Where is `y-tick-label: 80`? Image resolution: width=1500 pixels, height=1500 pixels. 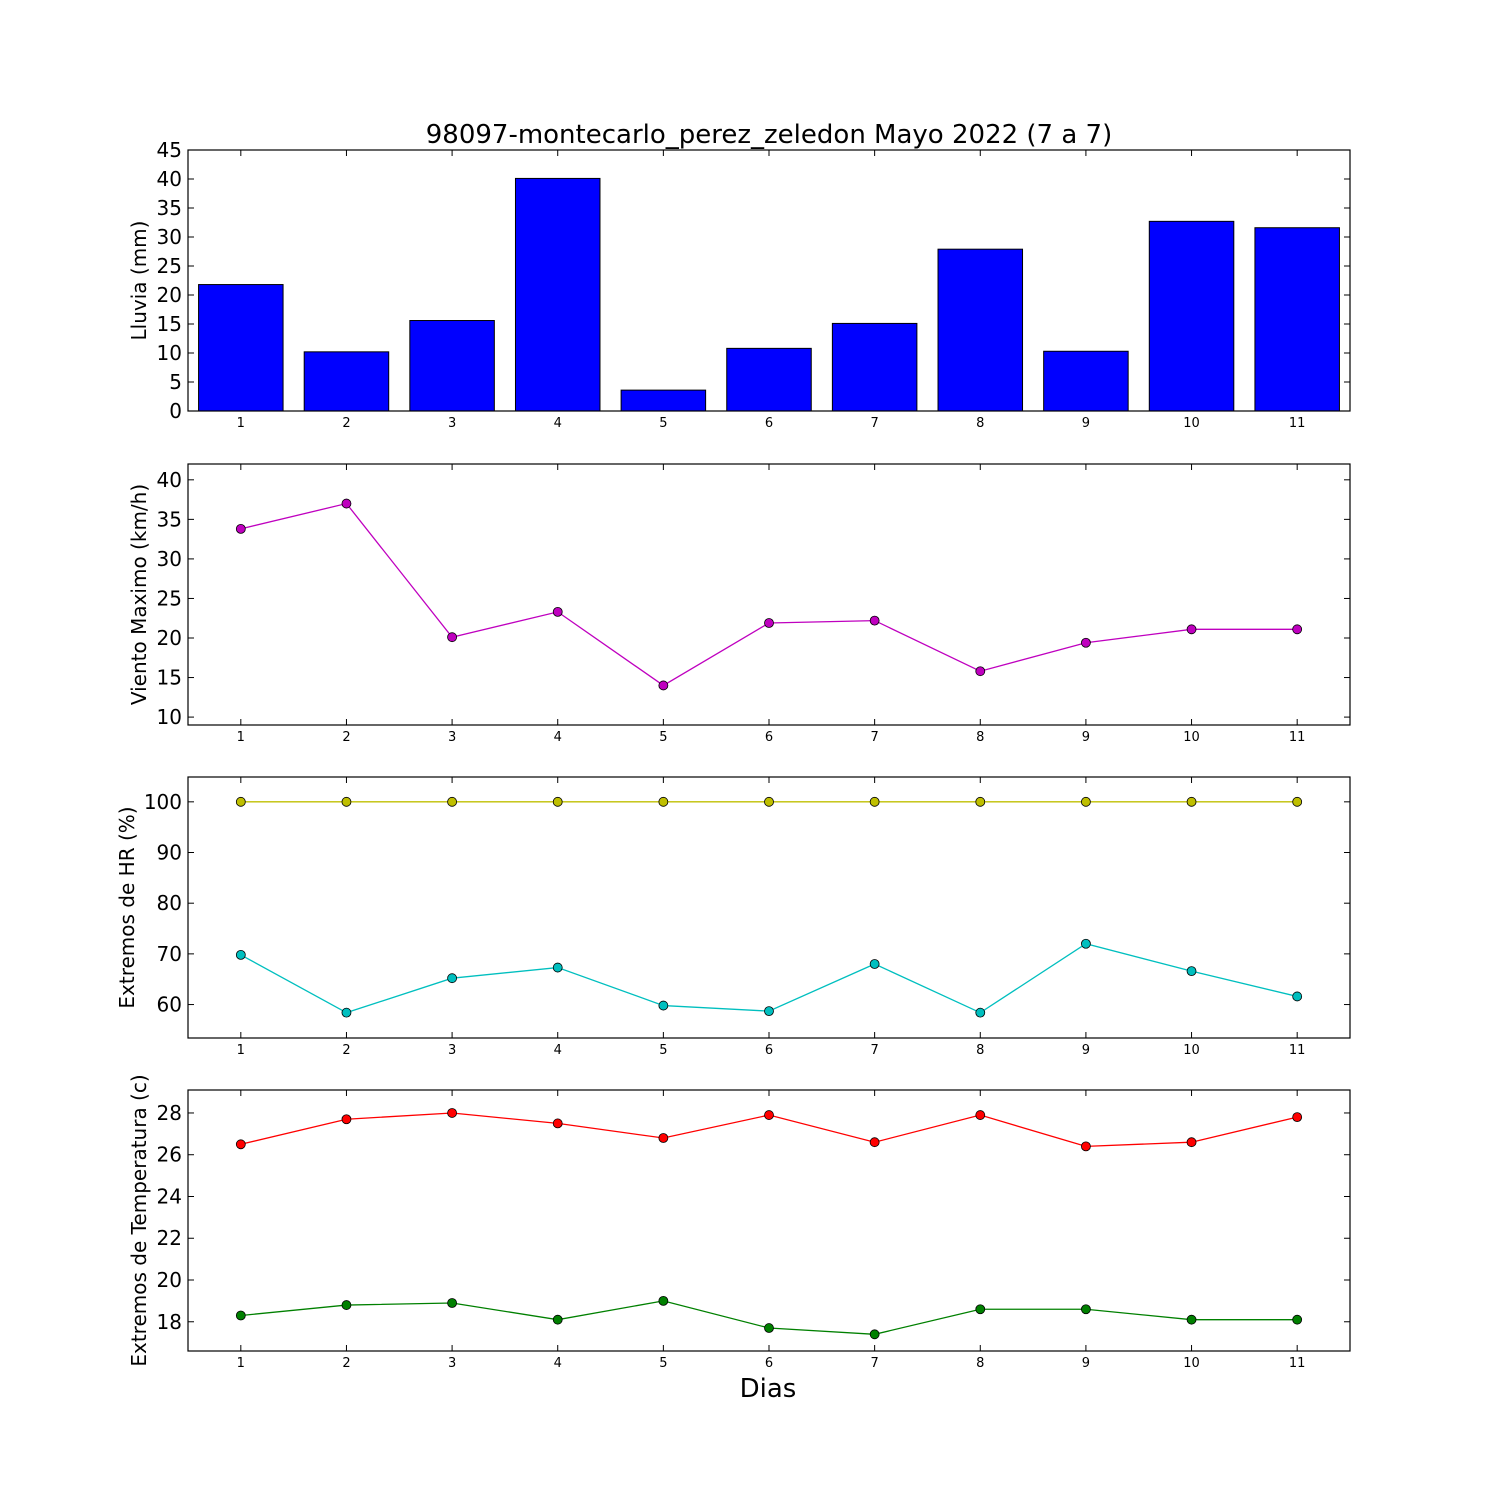 y-tick-label: 80 is located at coordinates (169, 903).